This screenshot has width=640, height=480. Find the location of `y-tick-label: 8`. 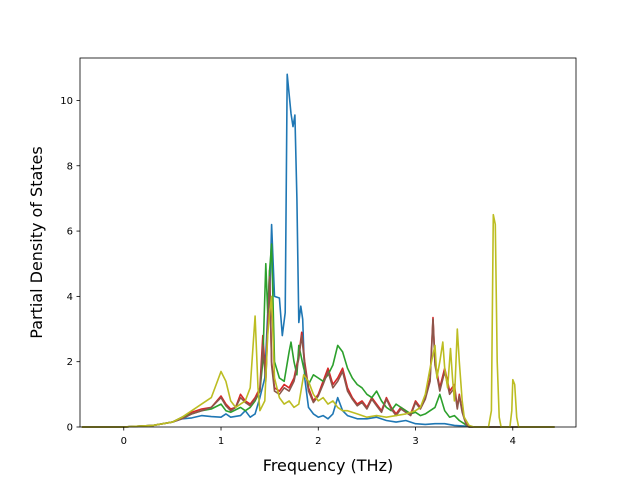

y-tick-label: 8 is located at coordinates (70, 166).